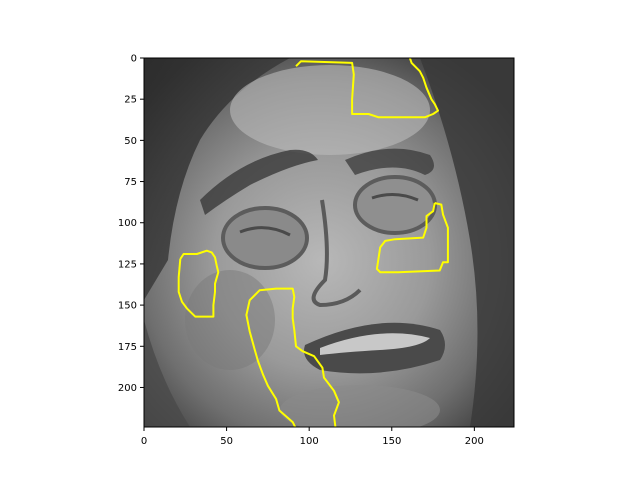 This screenshot has width=640, height=480. I want to click on x-tick-label: 0, so click(144, 441).